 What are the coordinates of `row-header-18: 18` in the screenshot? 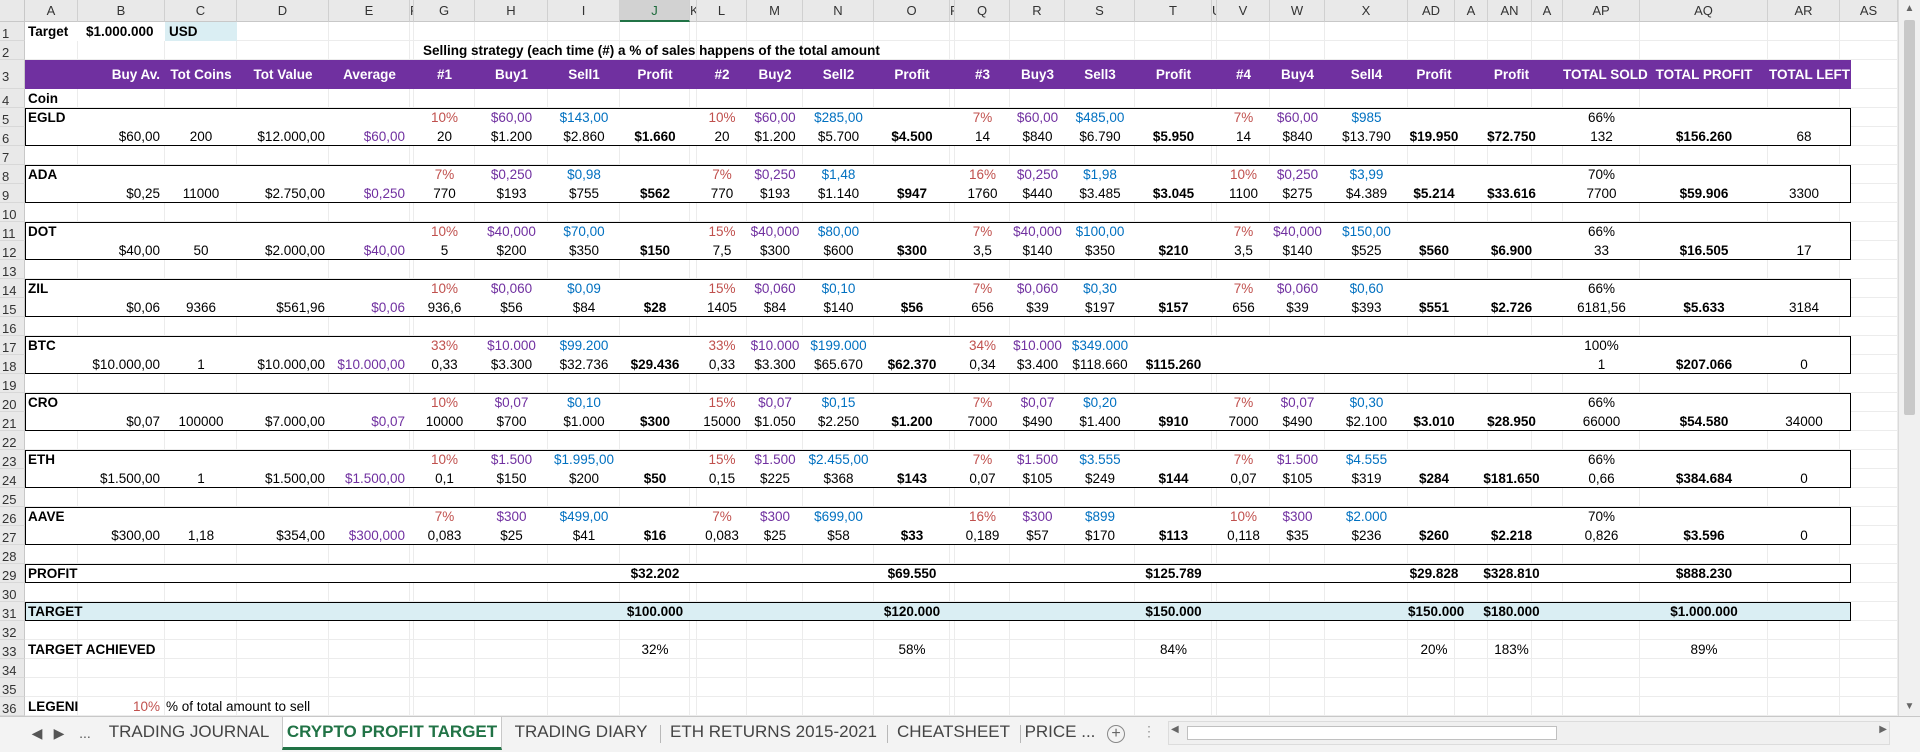 It's located at (12, 364).